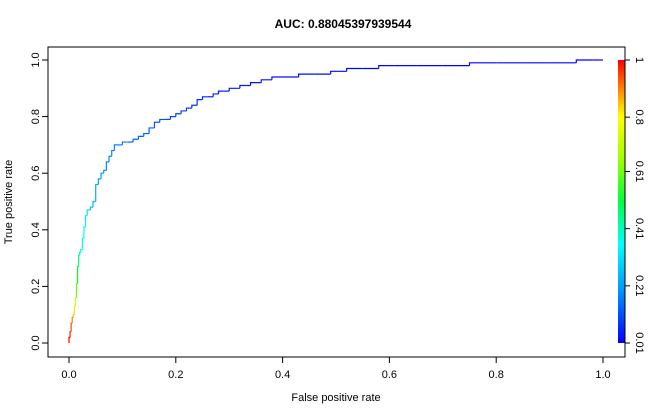 Image resolution: width=650 pixels, height=416 pixels. What do you see at coordinates (496, 375) in the screenshot?
I see `x-tick-label: 0.8` at bounding box center [496, 375].